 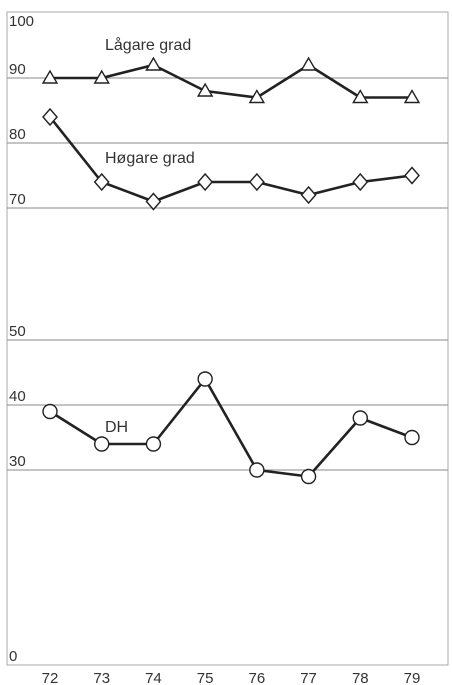 What do you see at coordinates (21, 21) in the screenshot?
I see `y-tick-label: 100` at bounding box center [21, 21].